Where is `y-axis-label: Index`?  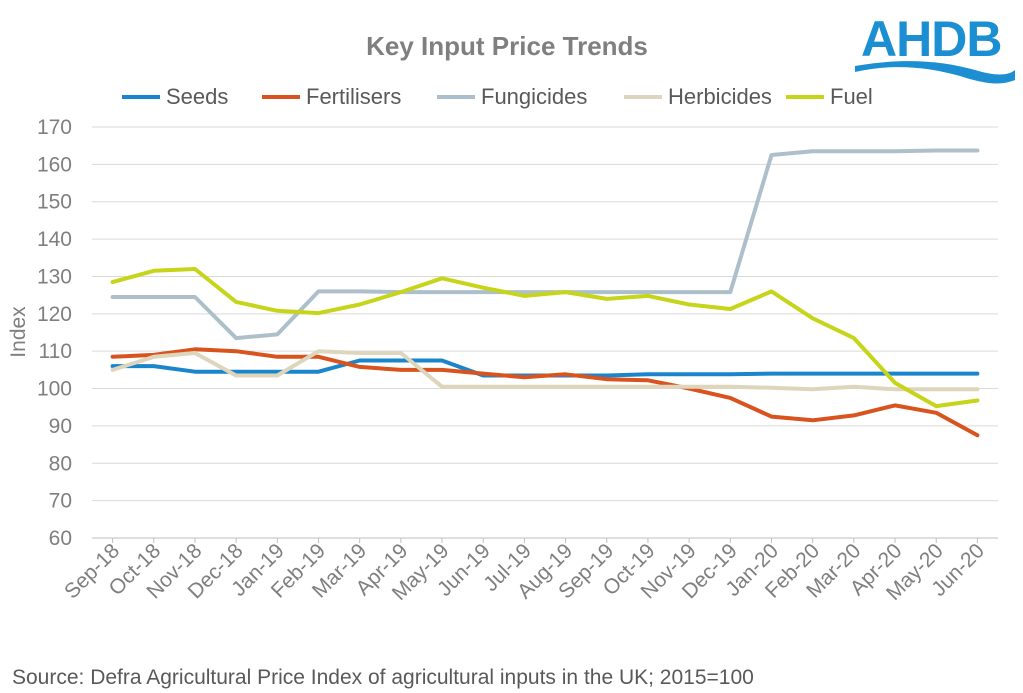
y-axis-label: Index is located at coordinates (18, 332).